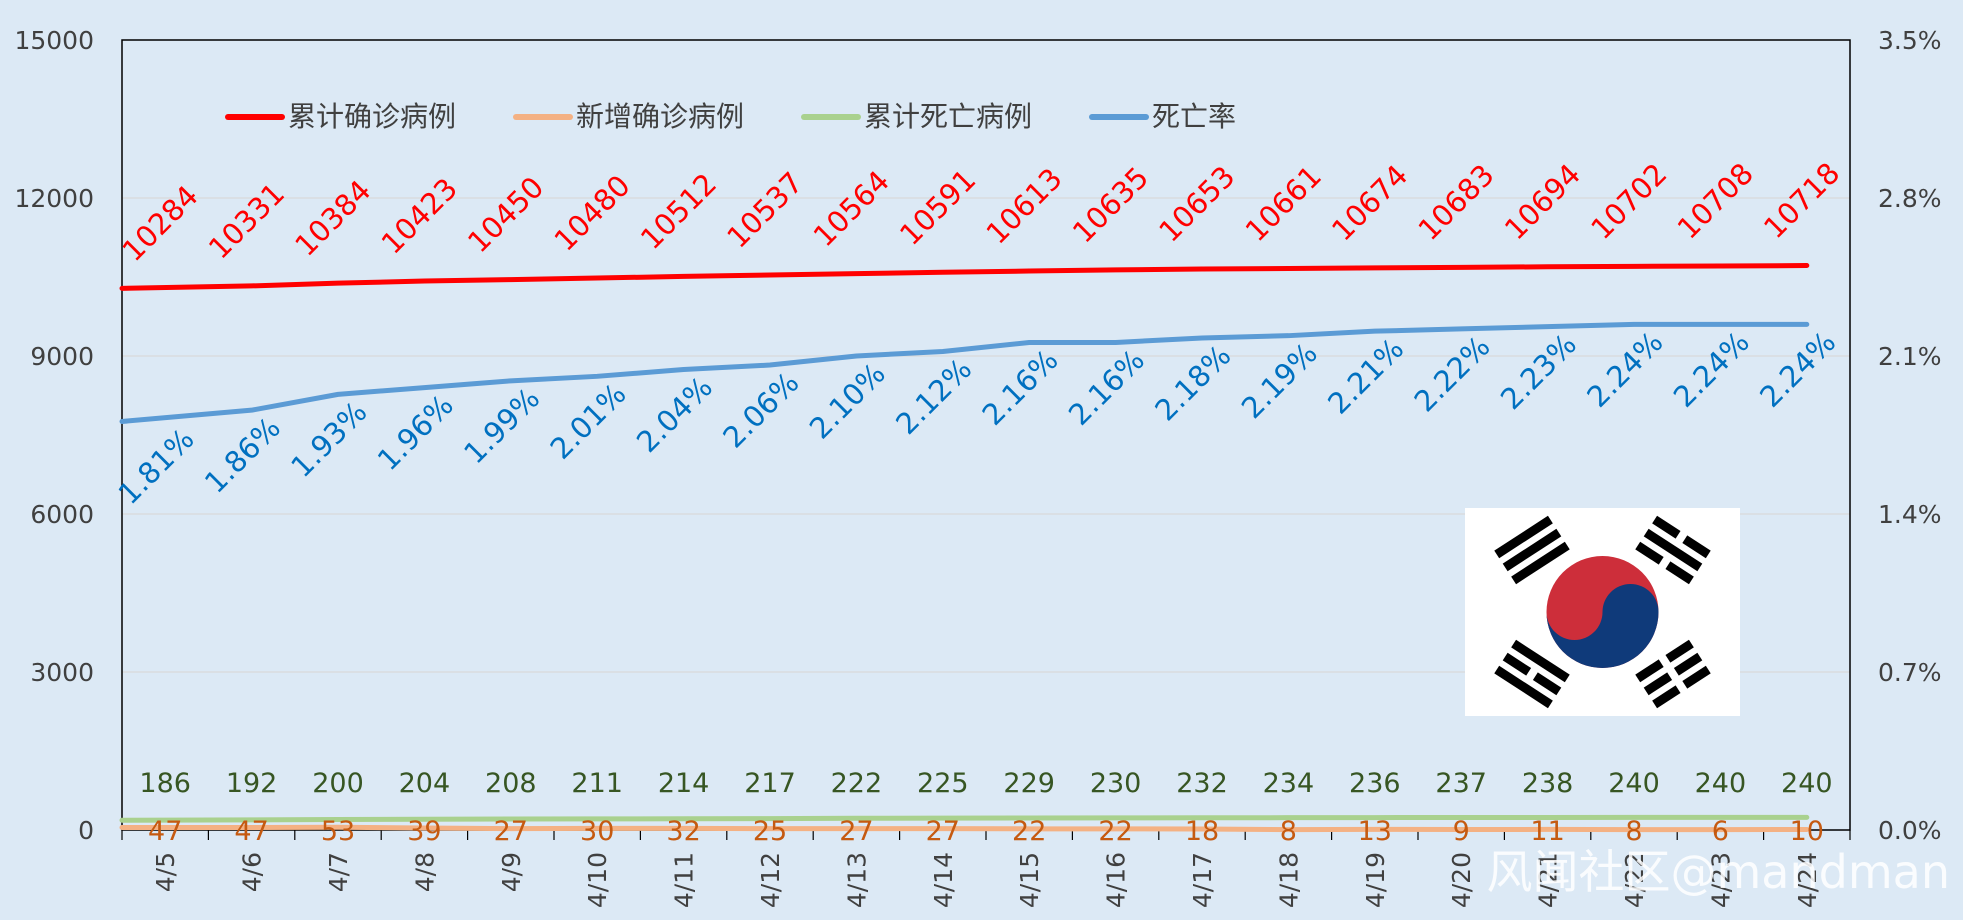 This screenshot has width=1963, height=920. Describe the element at coordinates (1910, 40) in the screenshot. I see `y-tick-label-right: 3.5%` at that location.